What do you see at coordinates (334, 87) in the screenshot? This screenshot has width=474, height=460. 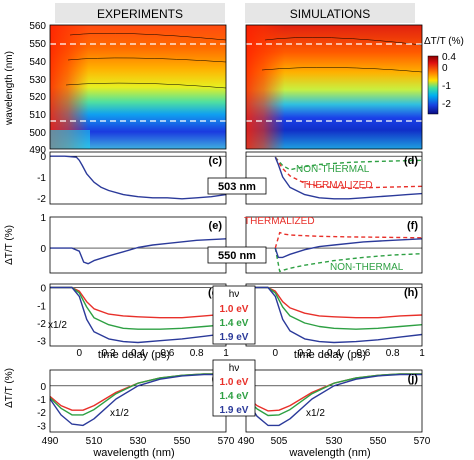 I see `heatmap-b` at bounding box center [334, 87].